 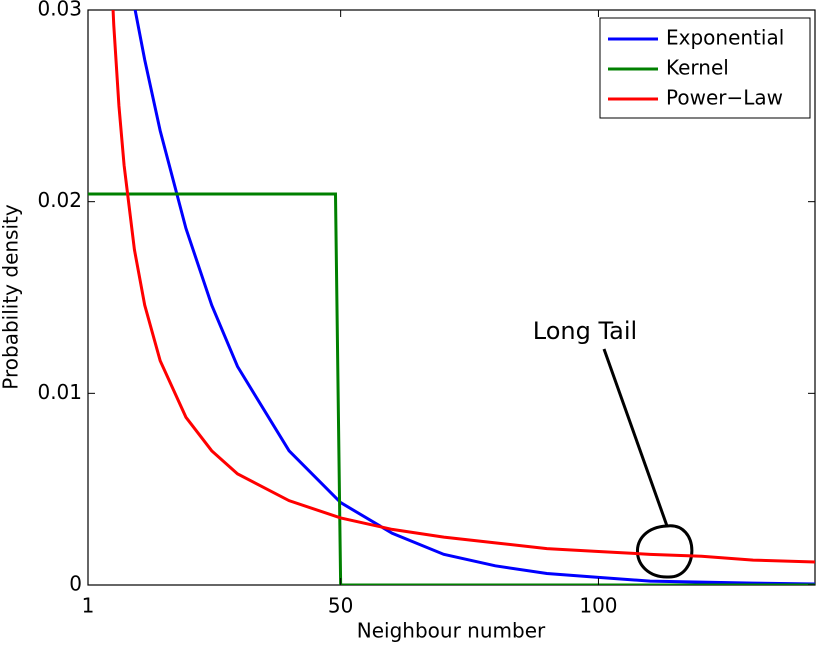 What do you see at coordinates (697, 68) in the screenshot?
I see `legend-label: Kernel` at bounding box center [697, 68].